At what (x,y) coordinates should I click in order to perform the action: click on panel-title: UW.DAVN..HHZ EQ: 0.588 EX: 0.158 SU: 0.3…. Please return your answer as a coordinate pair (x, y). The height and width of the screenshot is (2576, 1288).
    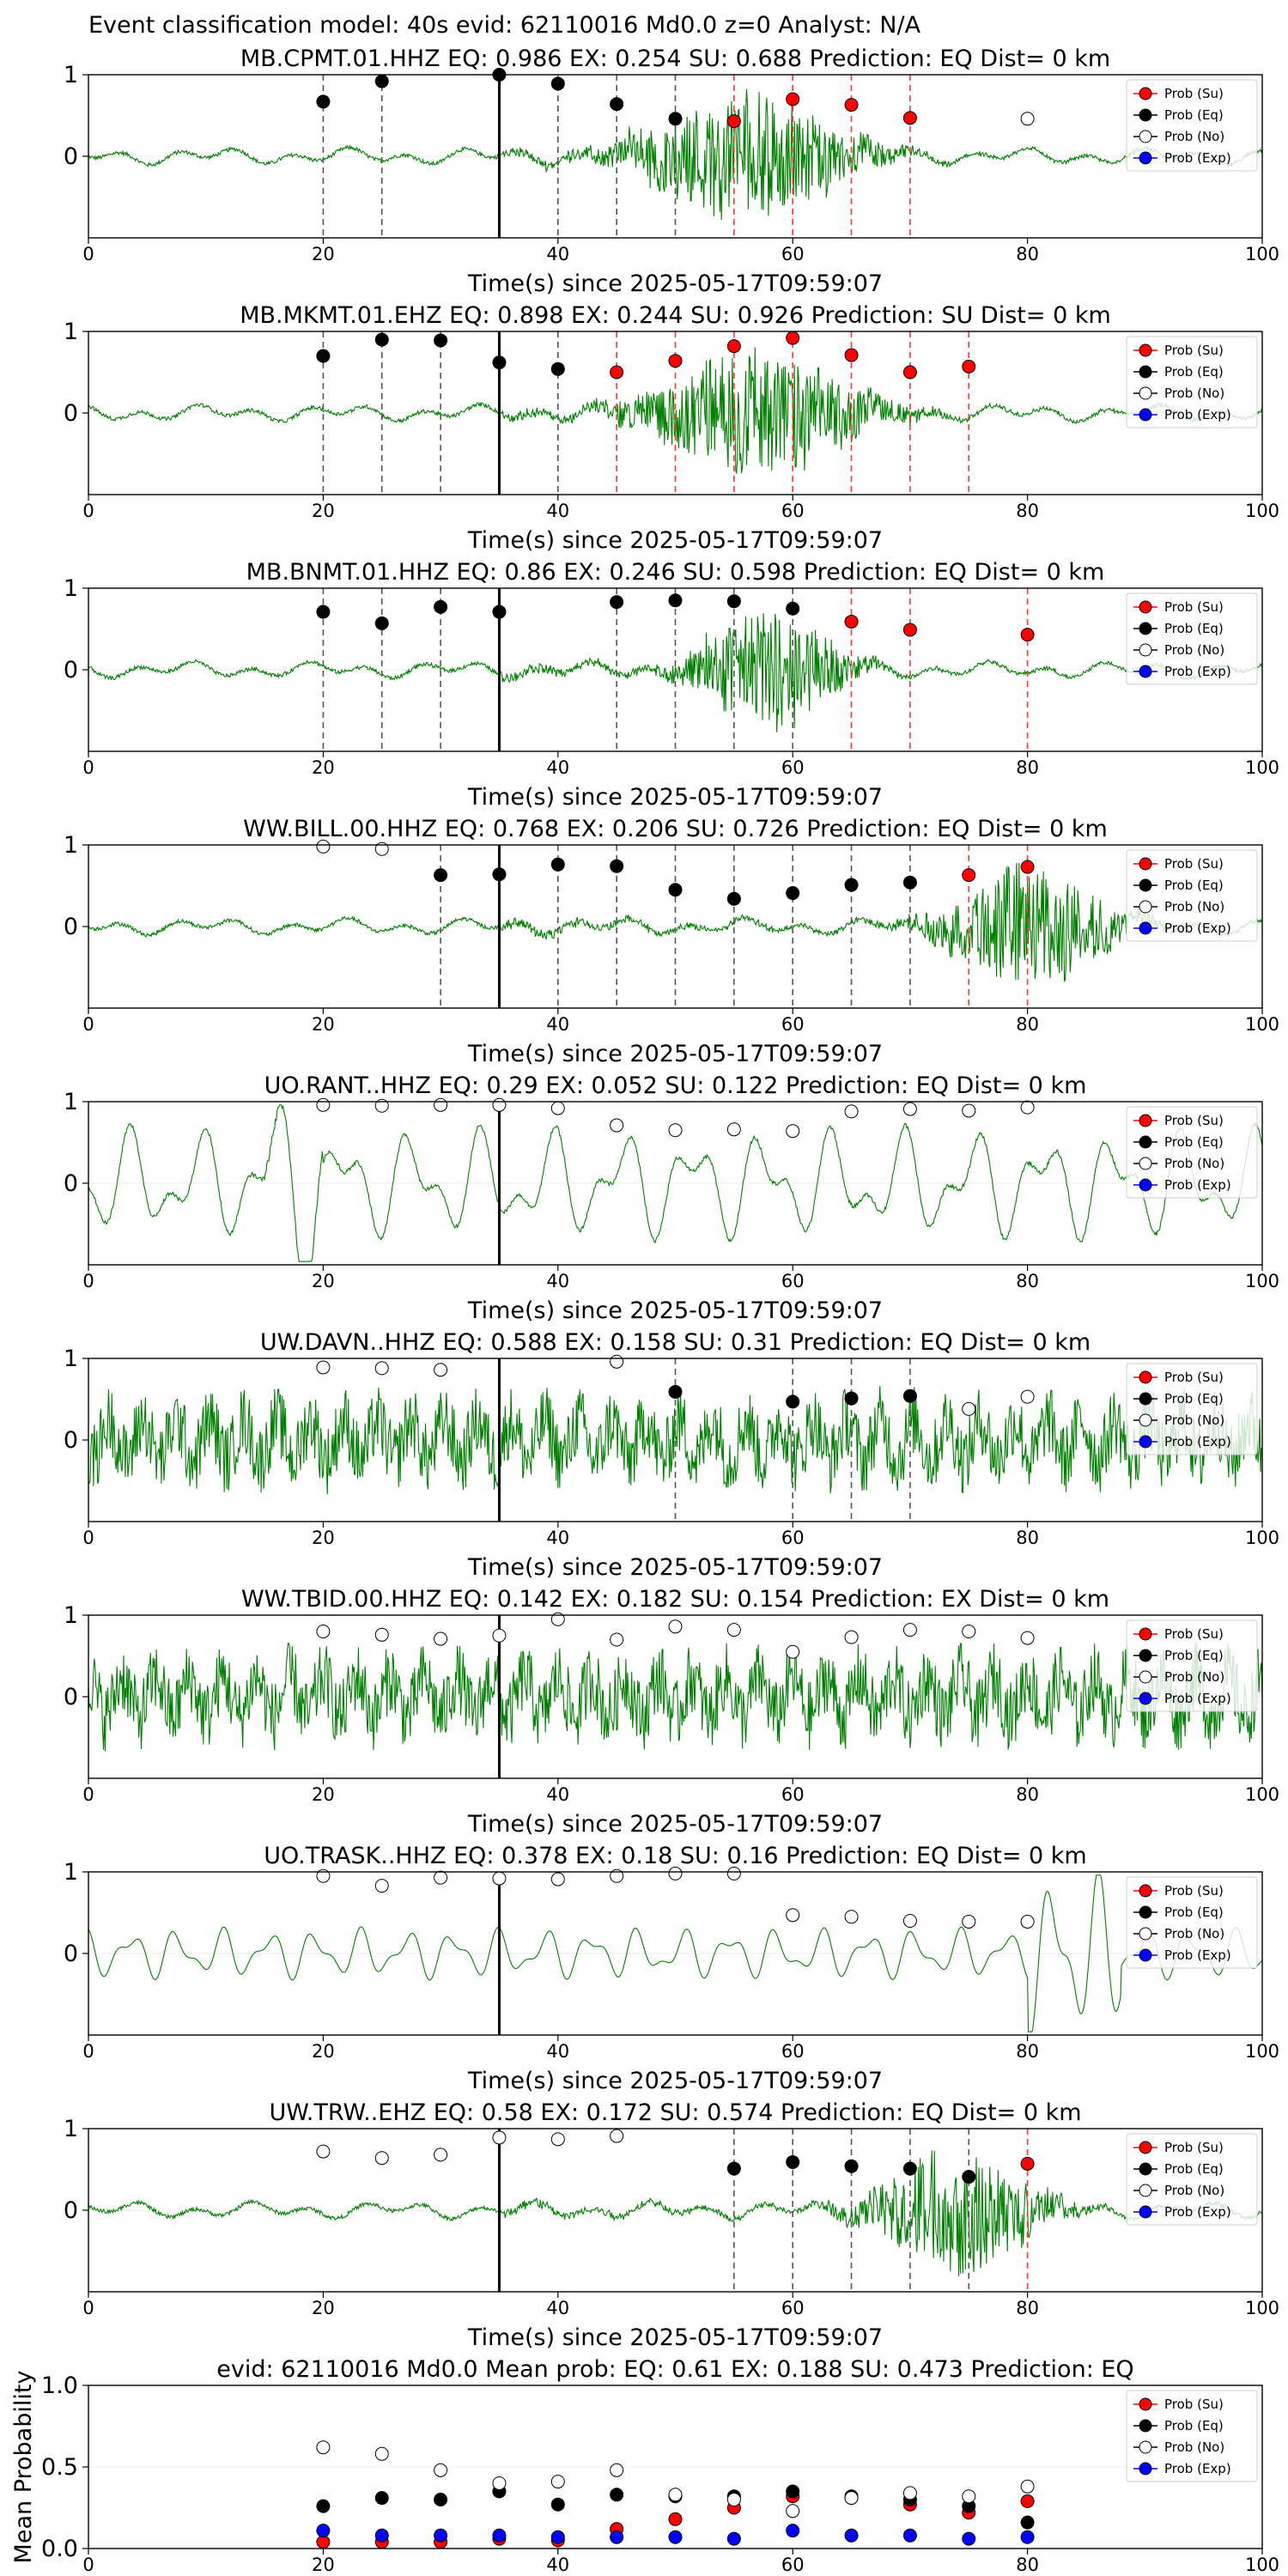
    Looking at the image, I should click on (675, 1342).